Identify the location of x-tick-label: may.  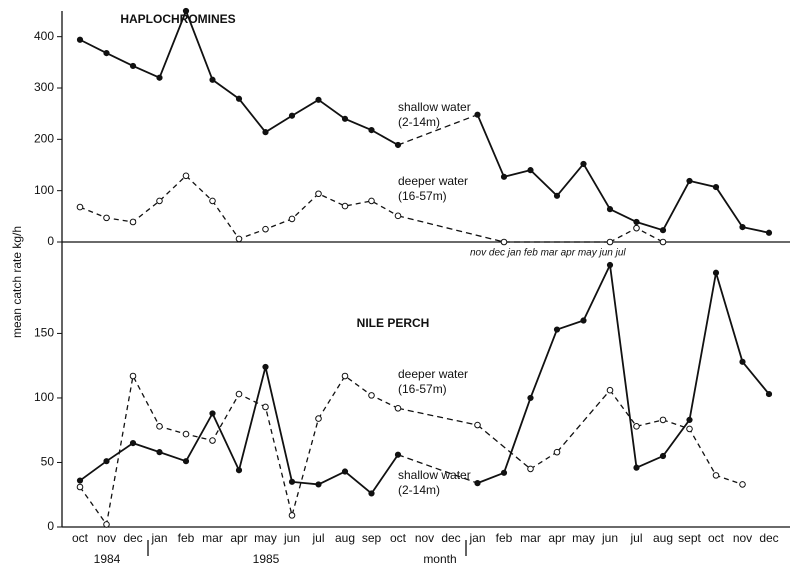
(265, 538).